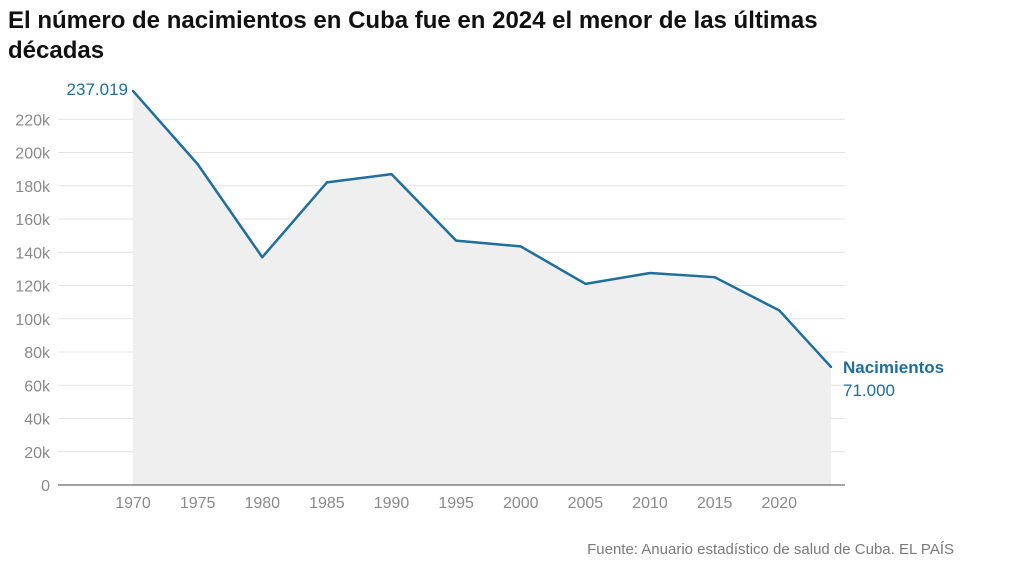 The image size is (1024, 570). I want to click on x-tick-label: 1985, so click(327, 503).